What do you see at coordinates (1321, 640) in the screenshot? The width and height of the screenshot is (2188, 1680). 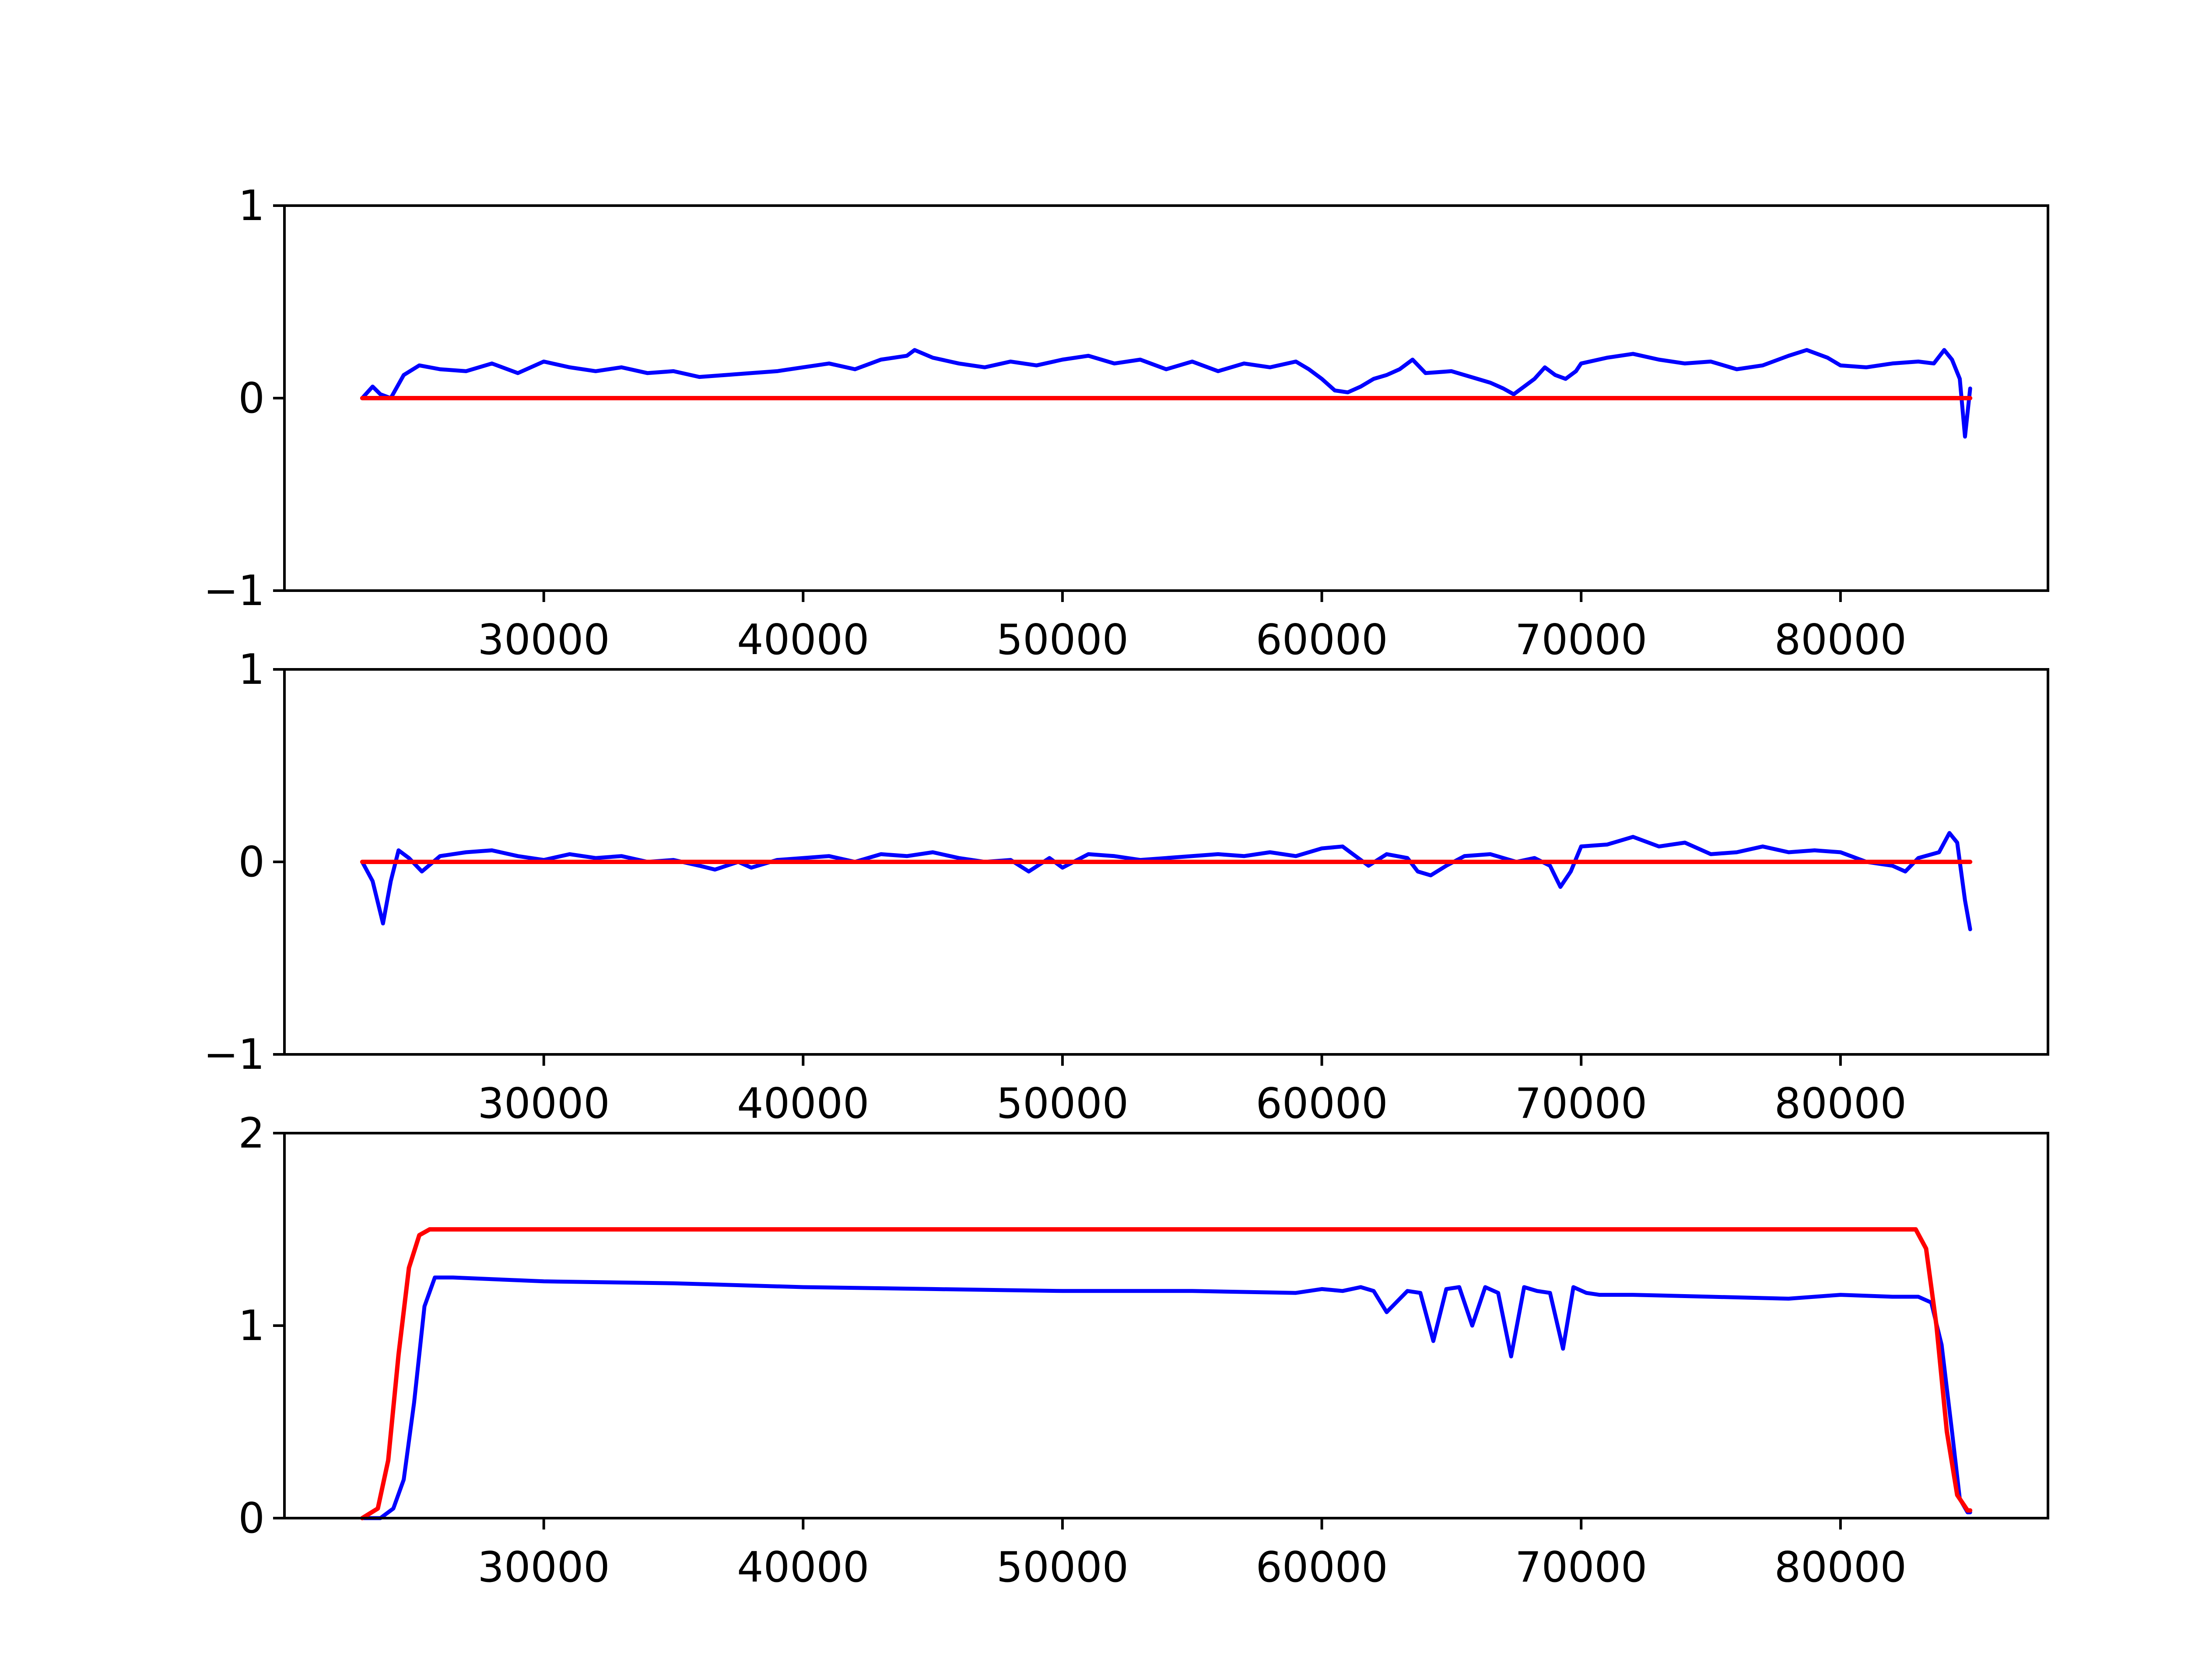 I see `subplot-1-x-tick-label: 60000` at bounding box center [1321, 640].